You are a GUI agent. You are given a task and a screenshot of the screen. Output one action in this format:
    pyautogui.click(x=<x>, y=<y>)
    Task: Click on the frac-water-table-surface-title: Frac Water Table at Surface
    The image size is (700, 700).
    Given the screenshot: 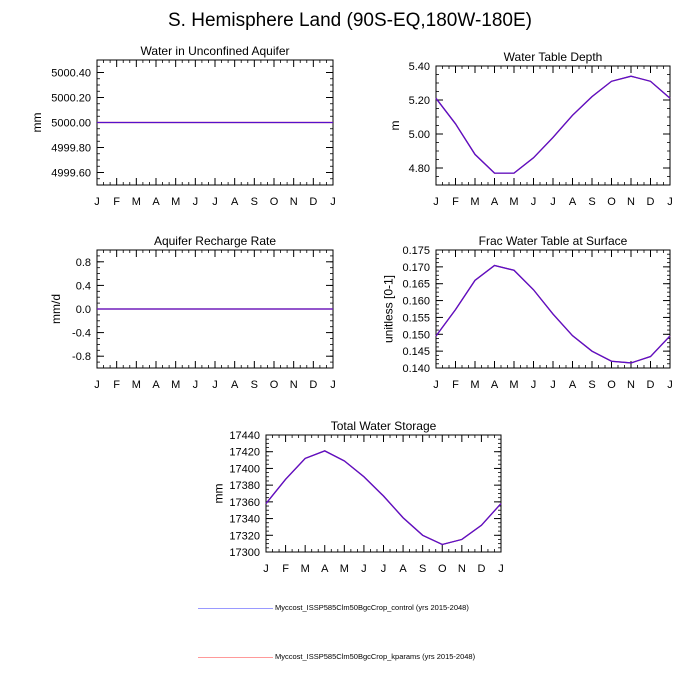 What is the action you would take?
    pyautogui.click(x=553, y=241)
    